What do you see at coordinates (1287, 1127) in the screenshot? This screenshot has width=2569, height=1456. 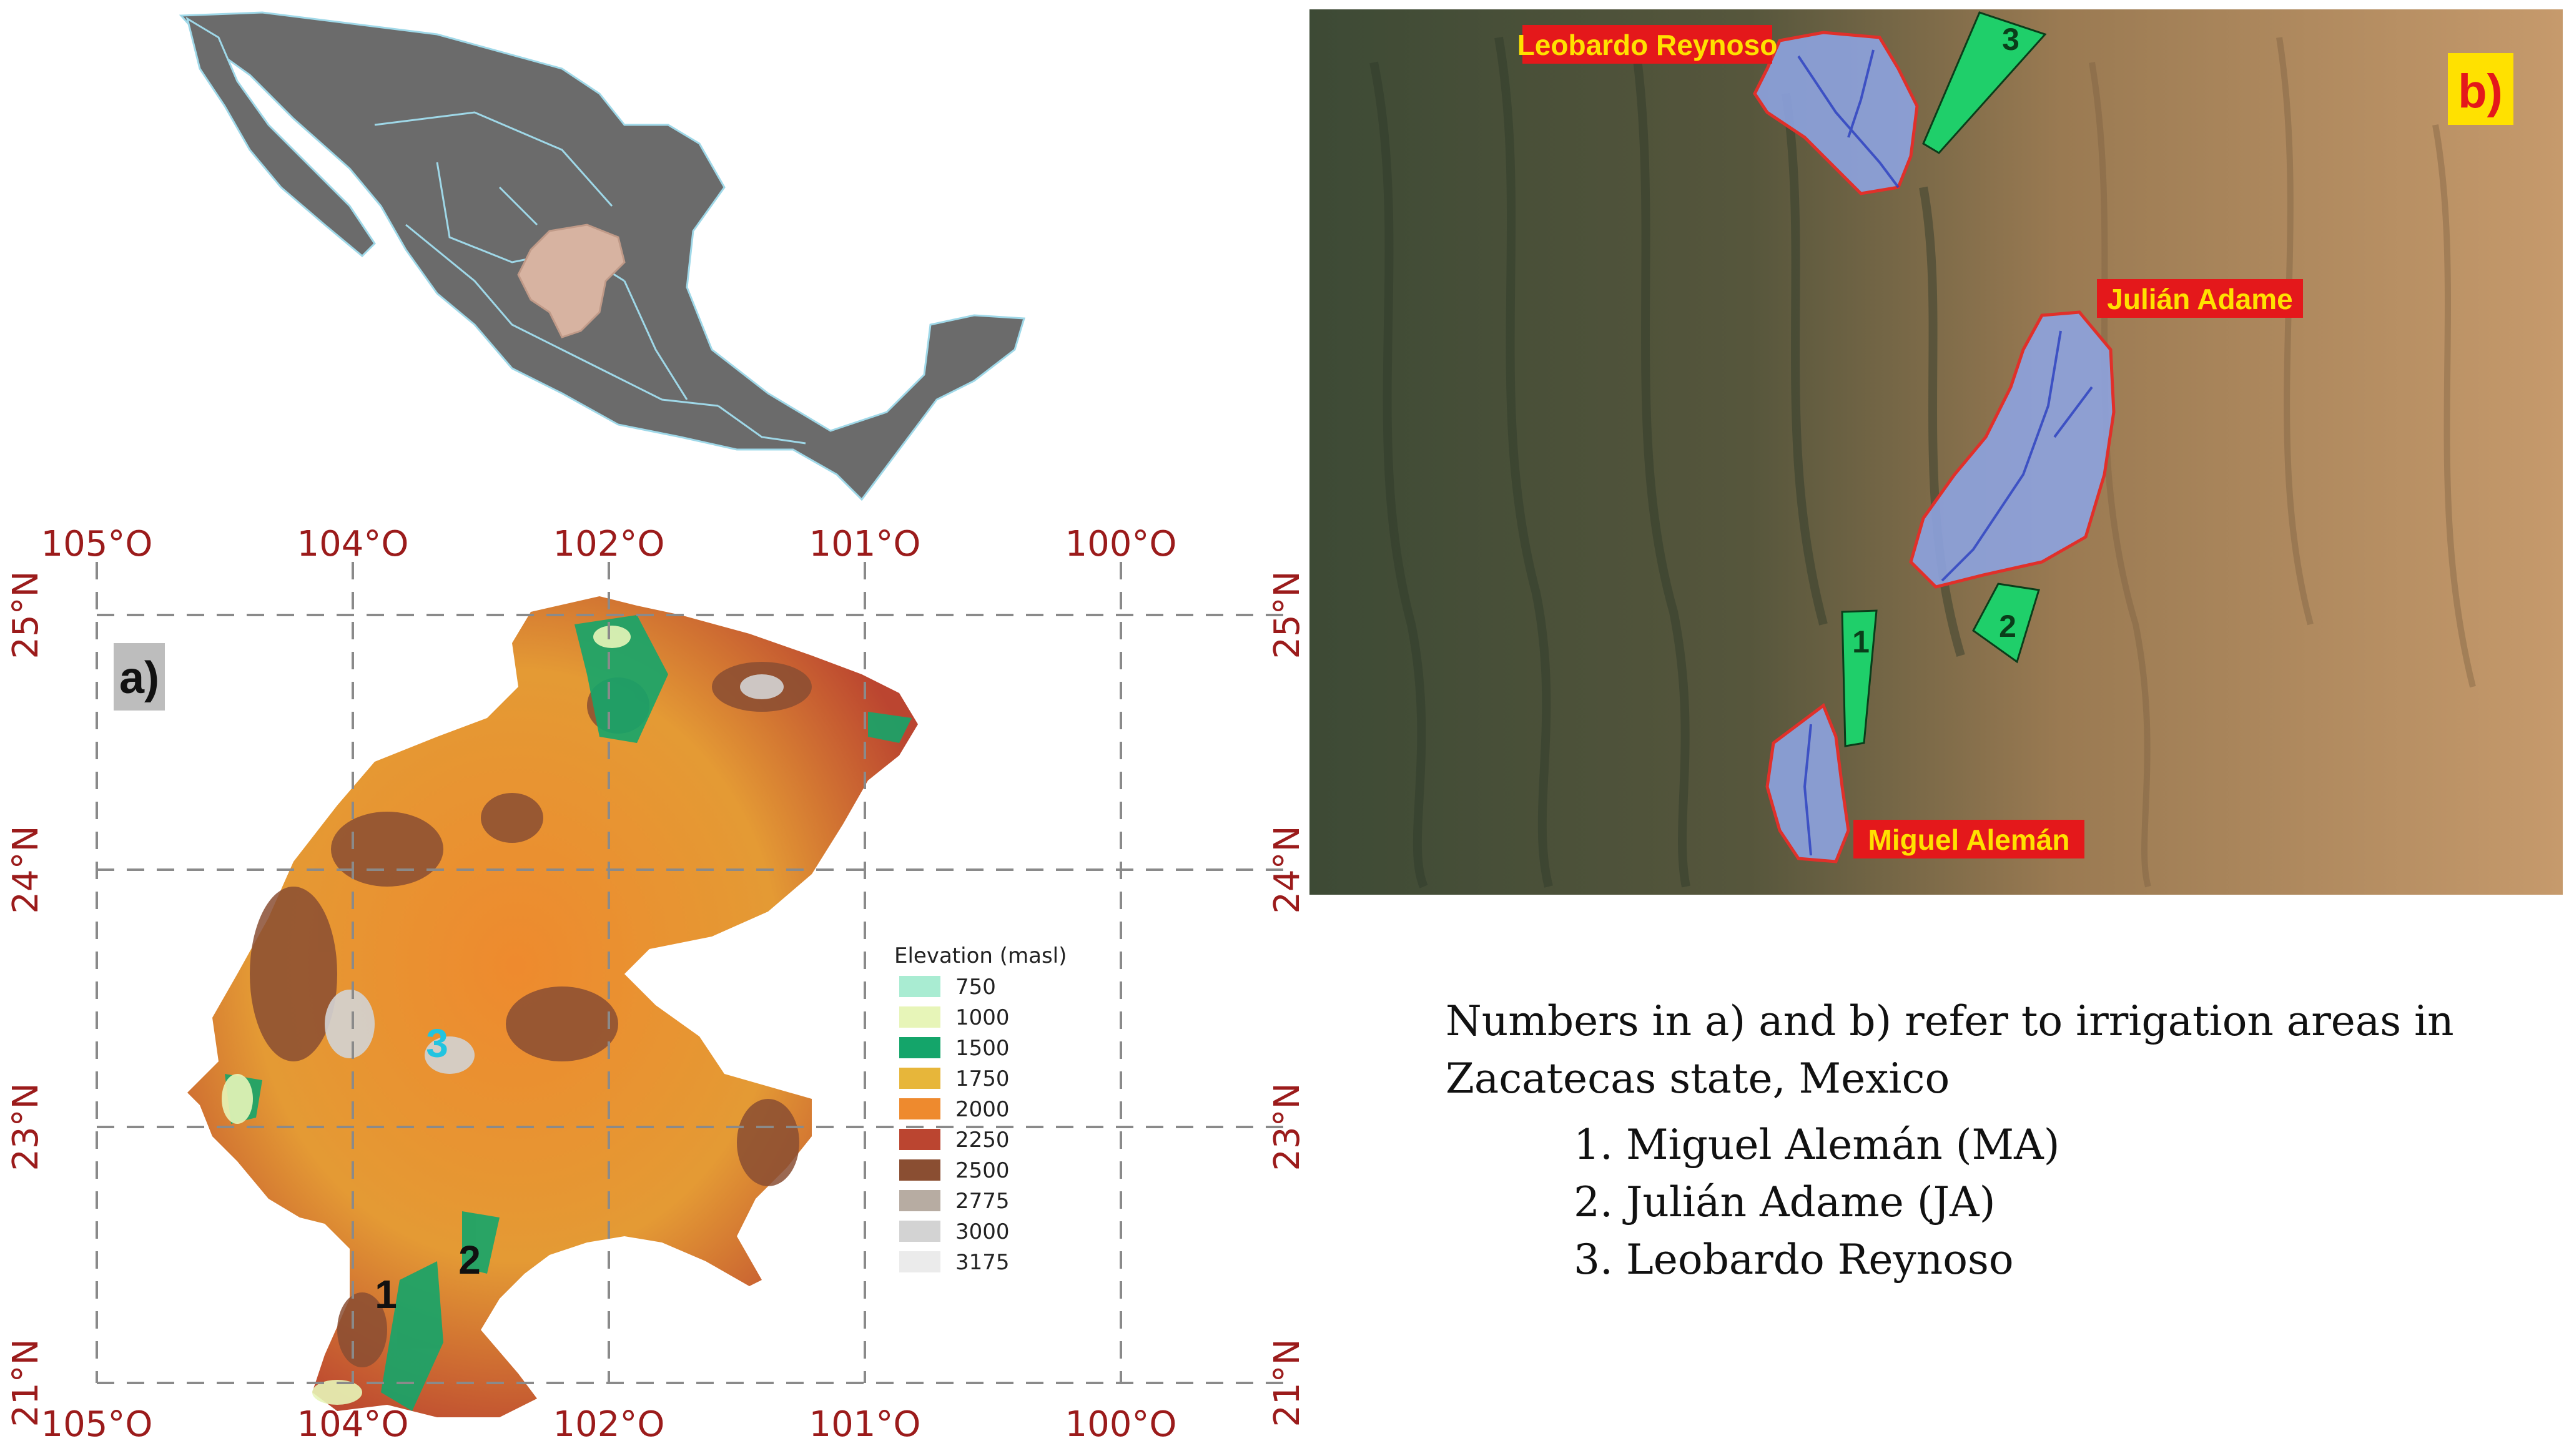 I see `lat-label-23-right: 23°N` at bounding box center [1287, 1127].